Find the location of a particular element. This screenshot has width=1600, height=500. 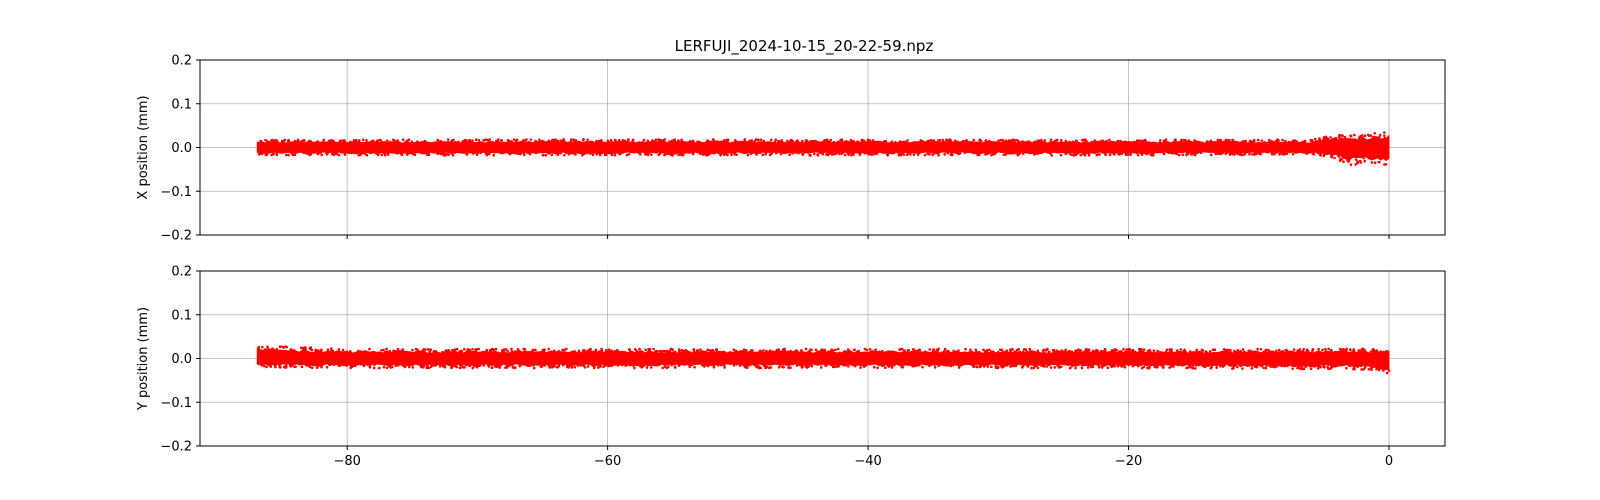

x-tick-label: −60 is located at coordinates (607, 461).